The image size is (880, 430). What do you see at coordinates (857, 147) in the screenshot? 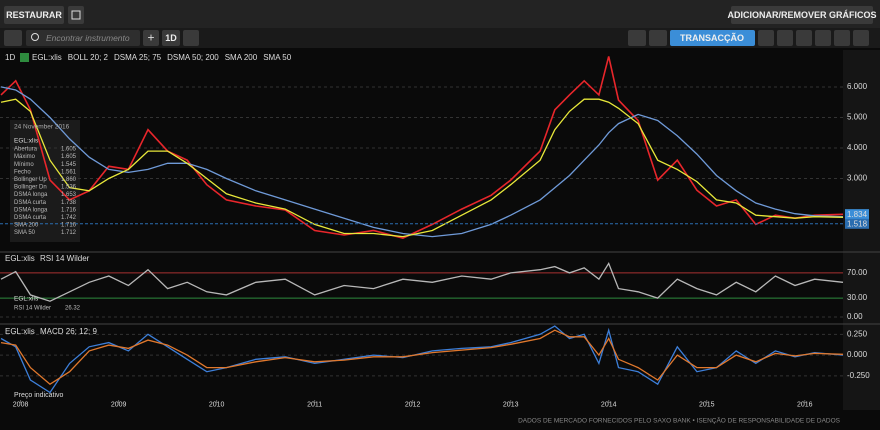
I see `y-tick-label: 4.000` at bounding box center [857, 147].